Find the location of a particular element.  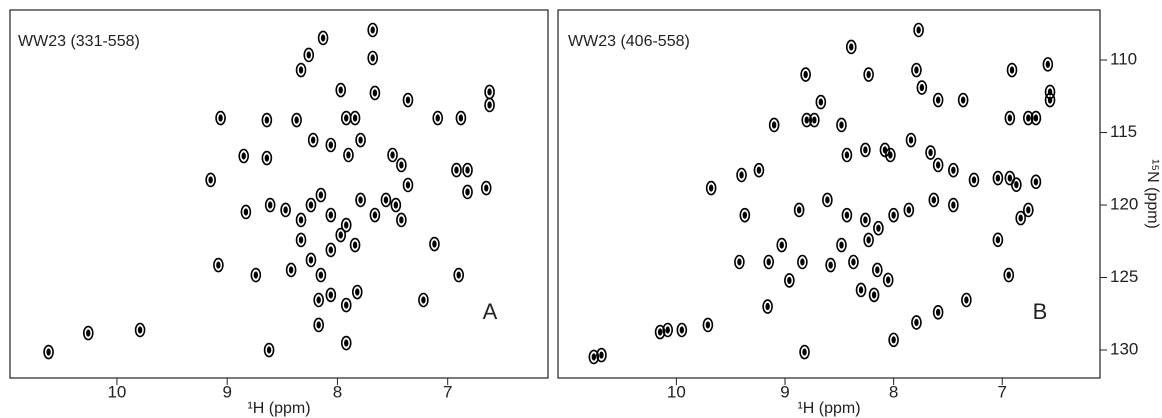

x-axis-label: ¹H (ppm) is located at coordinates (278, 408).